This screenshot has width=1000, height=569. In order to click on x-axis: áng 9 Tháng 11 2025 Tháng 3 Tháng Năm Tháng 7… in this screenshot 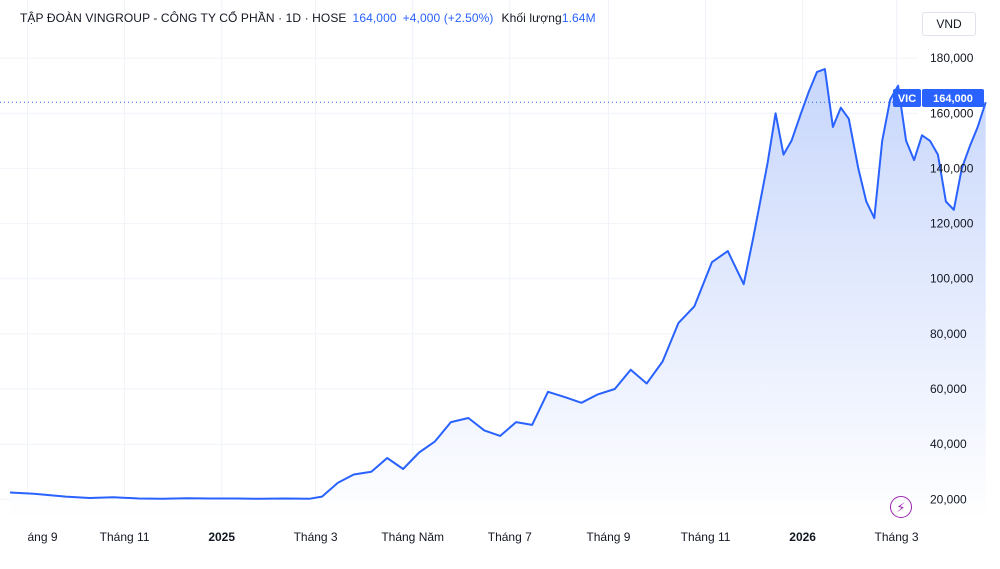, I will do `click(473, 537)`.